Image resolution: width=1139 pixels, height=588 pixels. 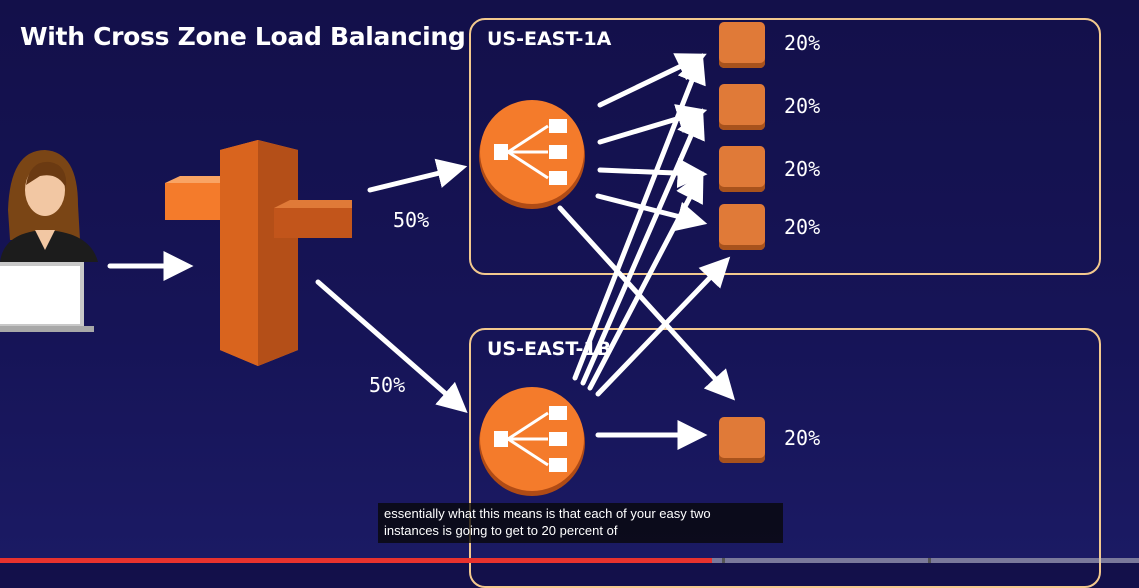 What do you see at coordinates (549, 349) in the screenshot?
I see `zone-label-b: US-EAST-1B` at bounding box center [549, 349].